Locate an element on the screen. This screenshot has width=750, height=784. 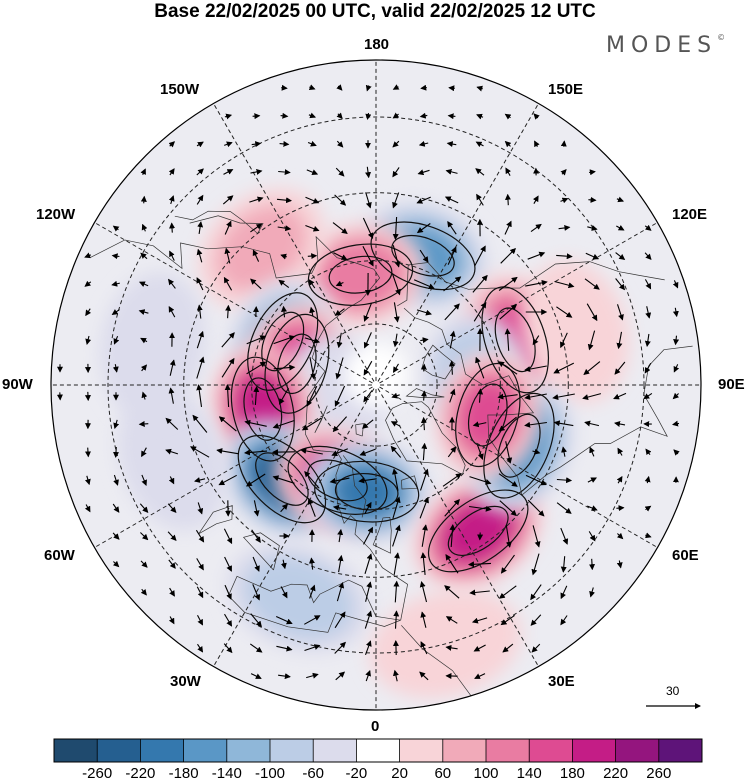
colorbar-tick-label: 140 is located at coordinates (529, 774).